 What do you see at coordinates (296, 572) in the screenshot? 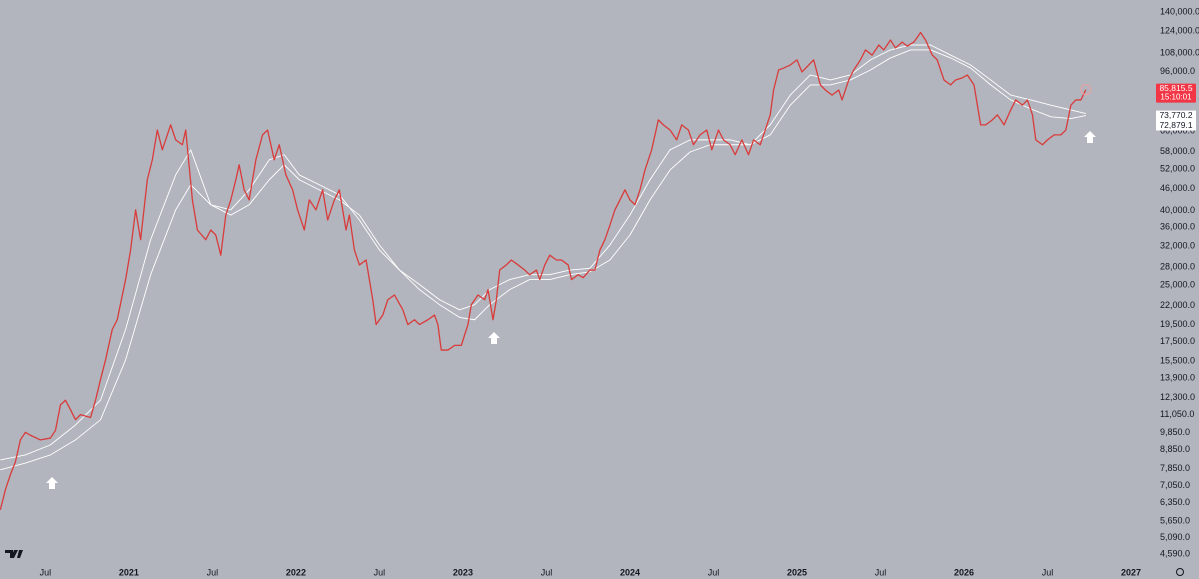
I see `x-tick-label: 2022` at bounding box center [296, 572].